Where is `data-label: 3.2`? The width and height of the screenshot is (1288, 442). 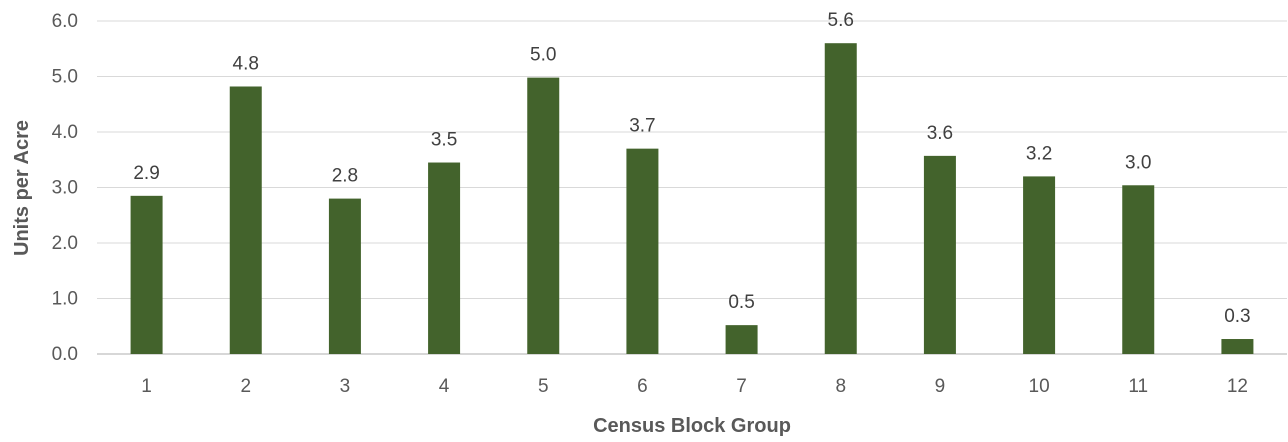 data-label: 3.2 is located at coordinates (1039, 153).